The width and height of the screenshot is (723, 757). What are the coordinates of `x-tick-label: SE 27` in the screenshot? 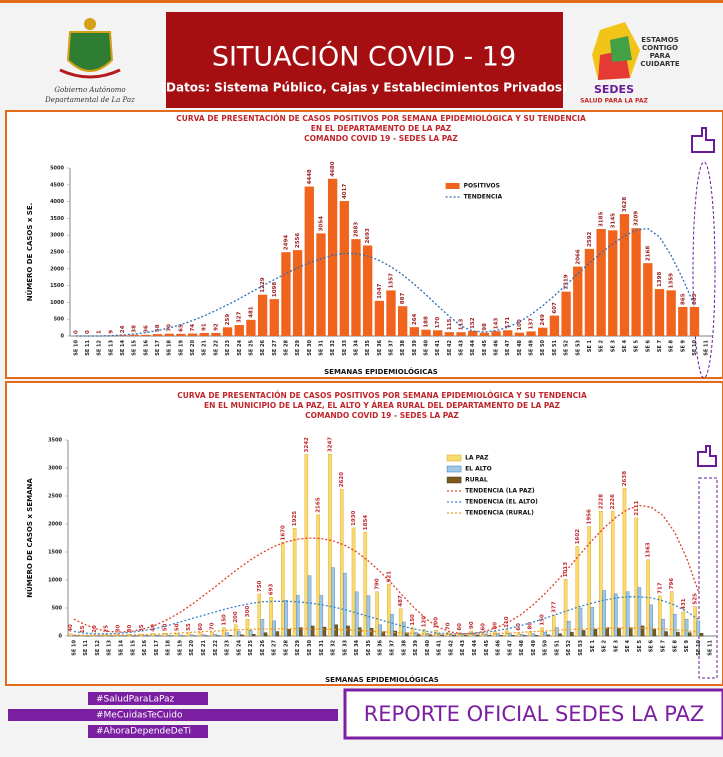 It's located at (275, 347).